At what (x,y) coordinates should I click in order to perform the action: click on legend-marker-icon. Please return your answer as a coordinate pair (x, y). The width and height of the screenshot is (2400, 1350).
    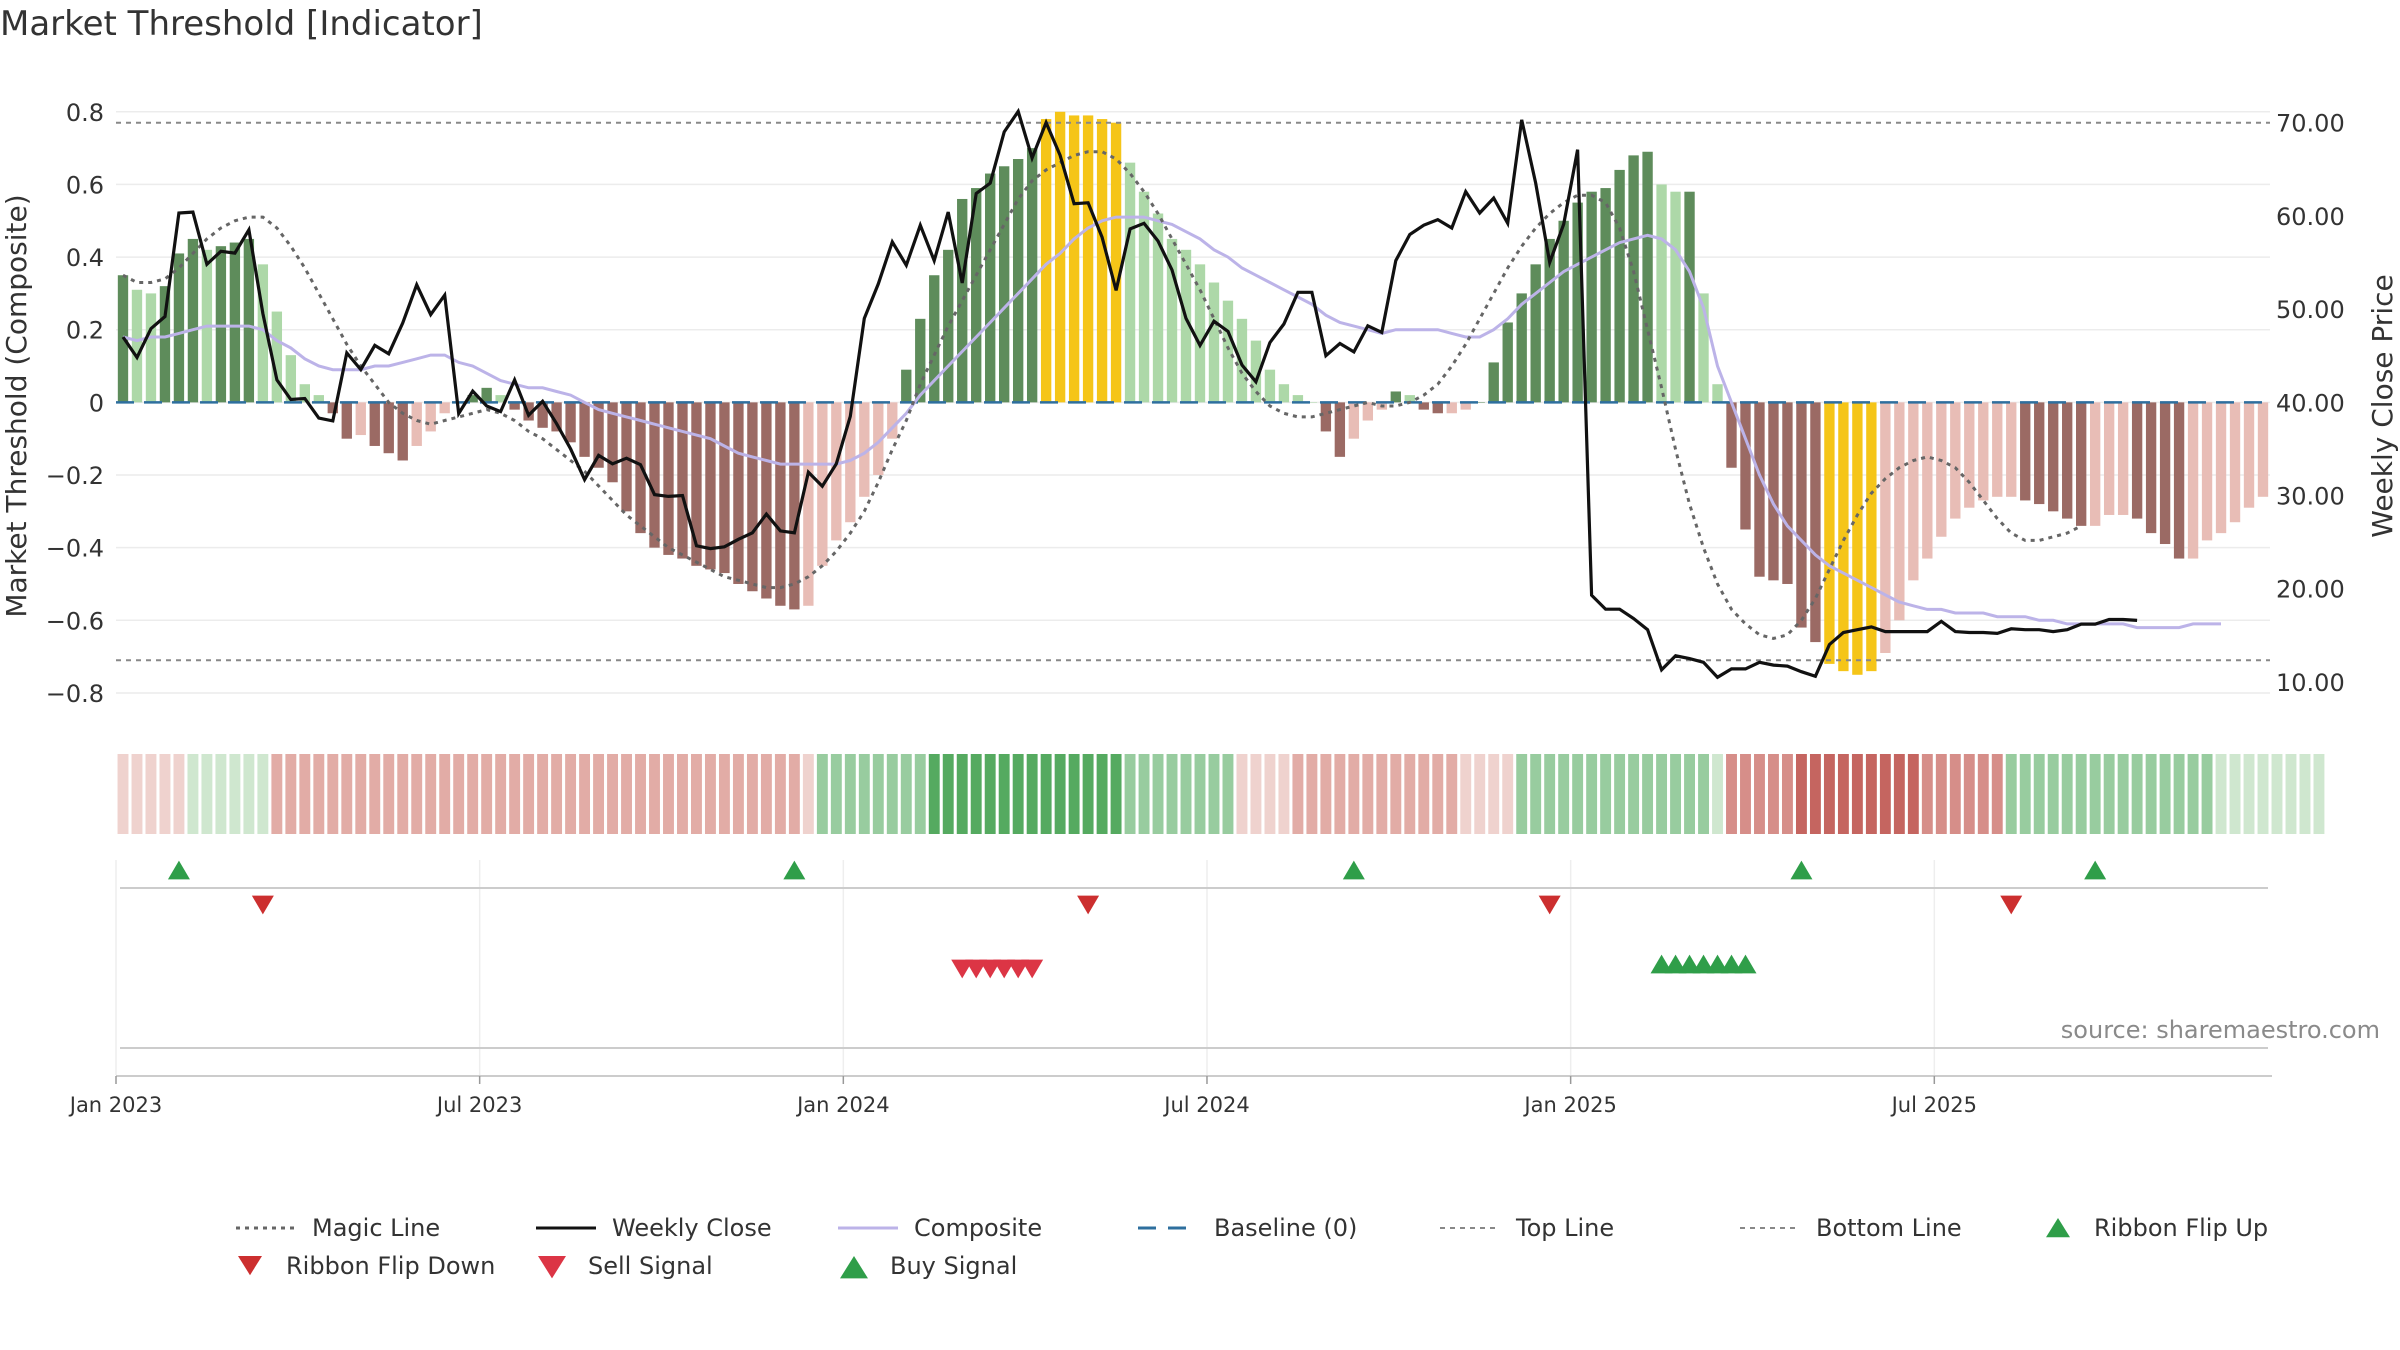
    Looking at the image, I should click on (854, 1267).